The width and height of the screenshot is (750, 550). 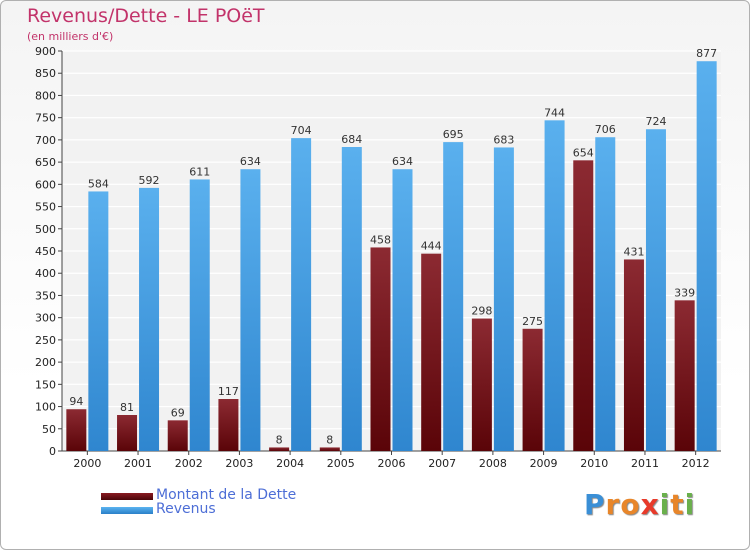 I want to click on legend-swatch-revenus, so click(x=127, y=510).